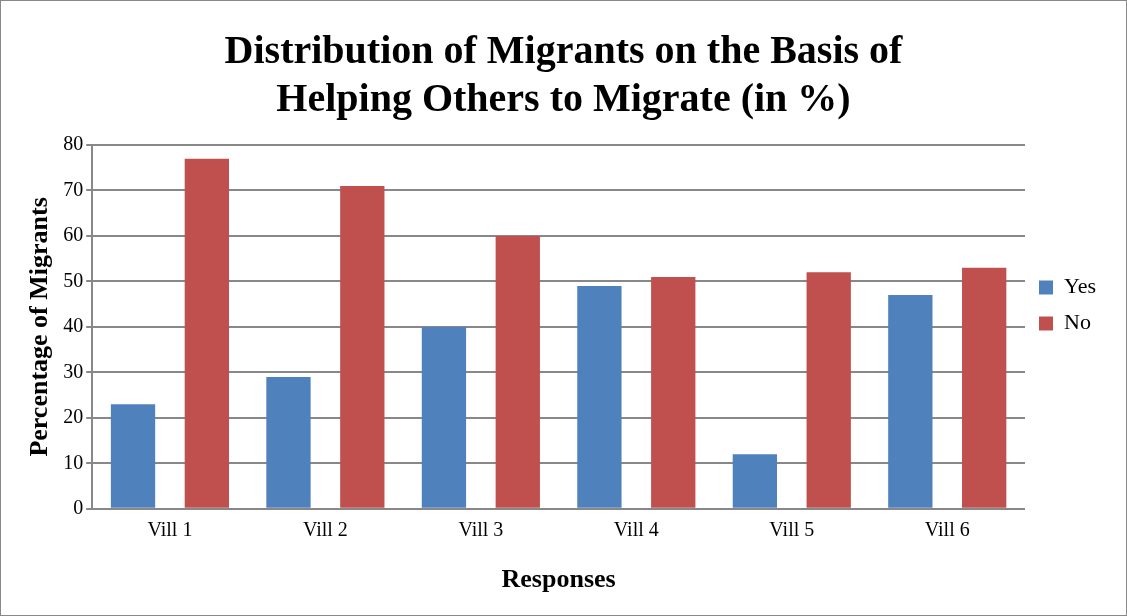  Describe the element at coordinates (792, 529) in the screenshot. I see `x-tick-label: Vill 5` at that location.